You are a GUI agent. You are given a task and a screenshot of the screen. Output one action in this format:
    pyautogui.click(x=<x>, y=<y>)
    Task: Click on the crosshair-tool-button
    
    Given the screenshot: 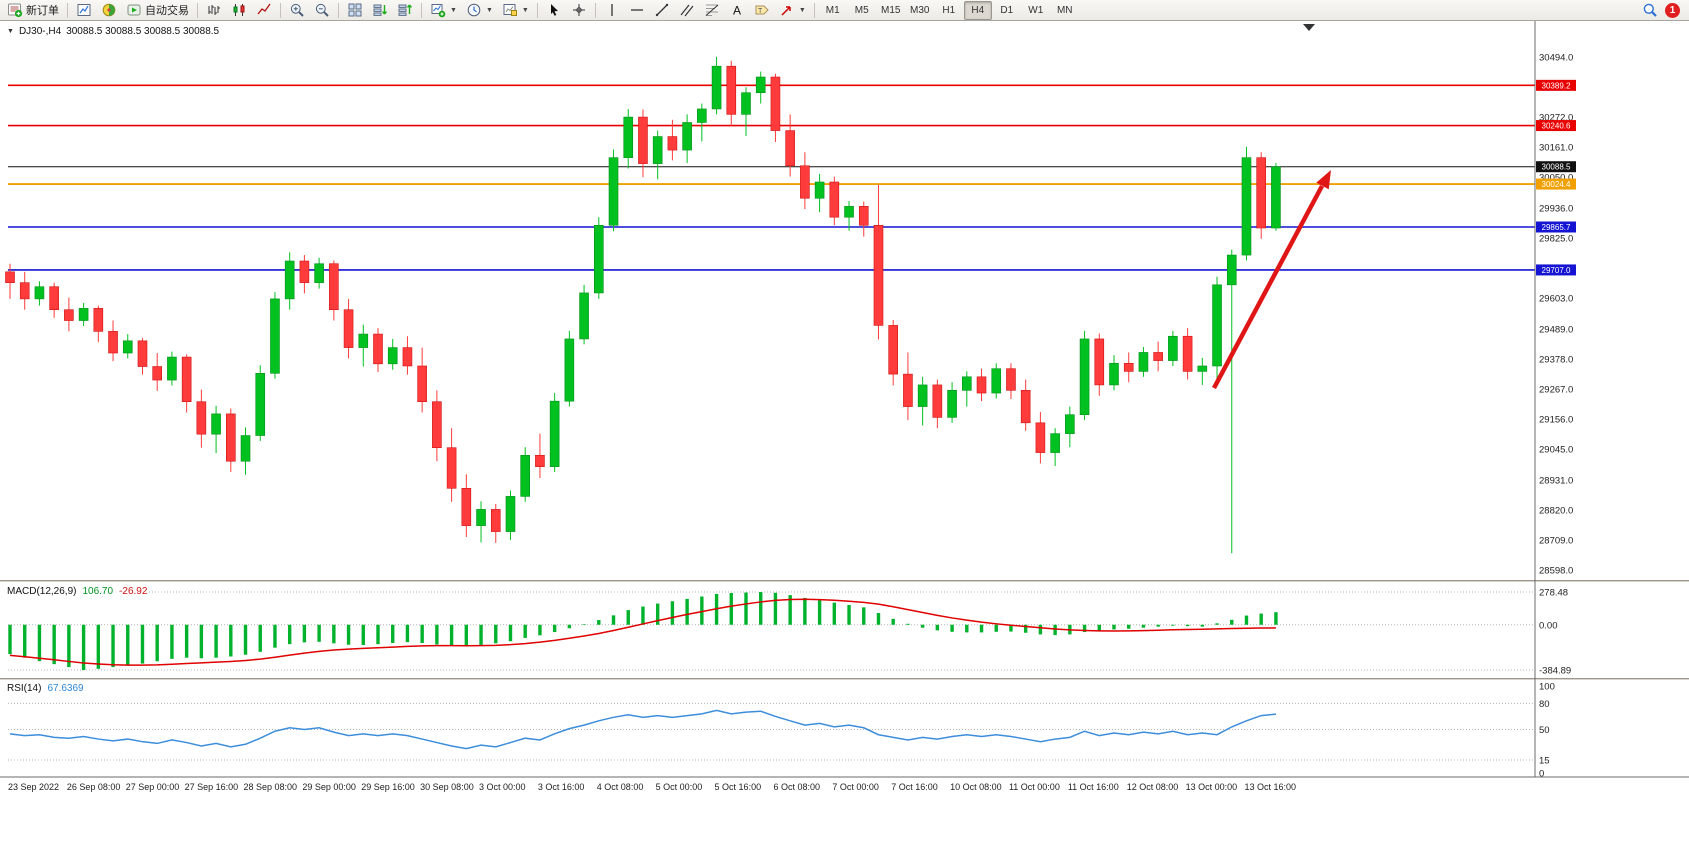 What is the action you would take?
    pyautogui.click(x=579, y=10)
    